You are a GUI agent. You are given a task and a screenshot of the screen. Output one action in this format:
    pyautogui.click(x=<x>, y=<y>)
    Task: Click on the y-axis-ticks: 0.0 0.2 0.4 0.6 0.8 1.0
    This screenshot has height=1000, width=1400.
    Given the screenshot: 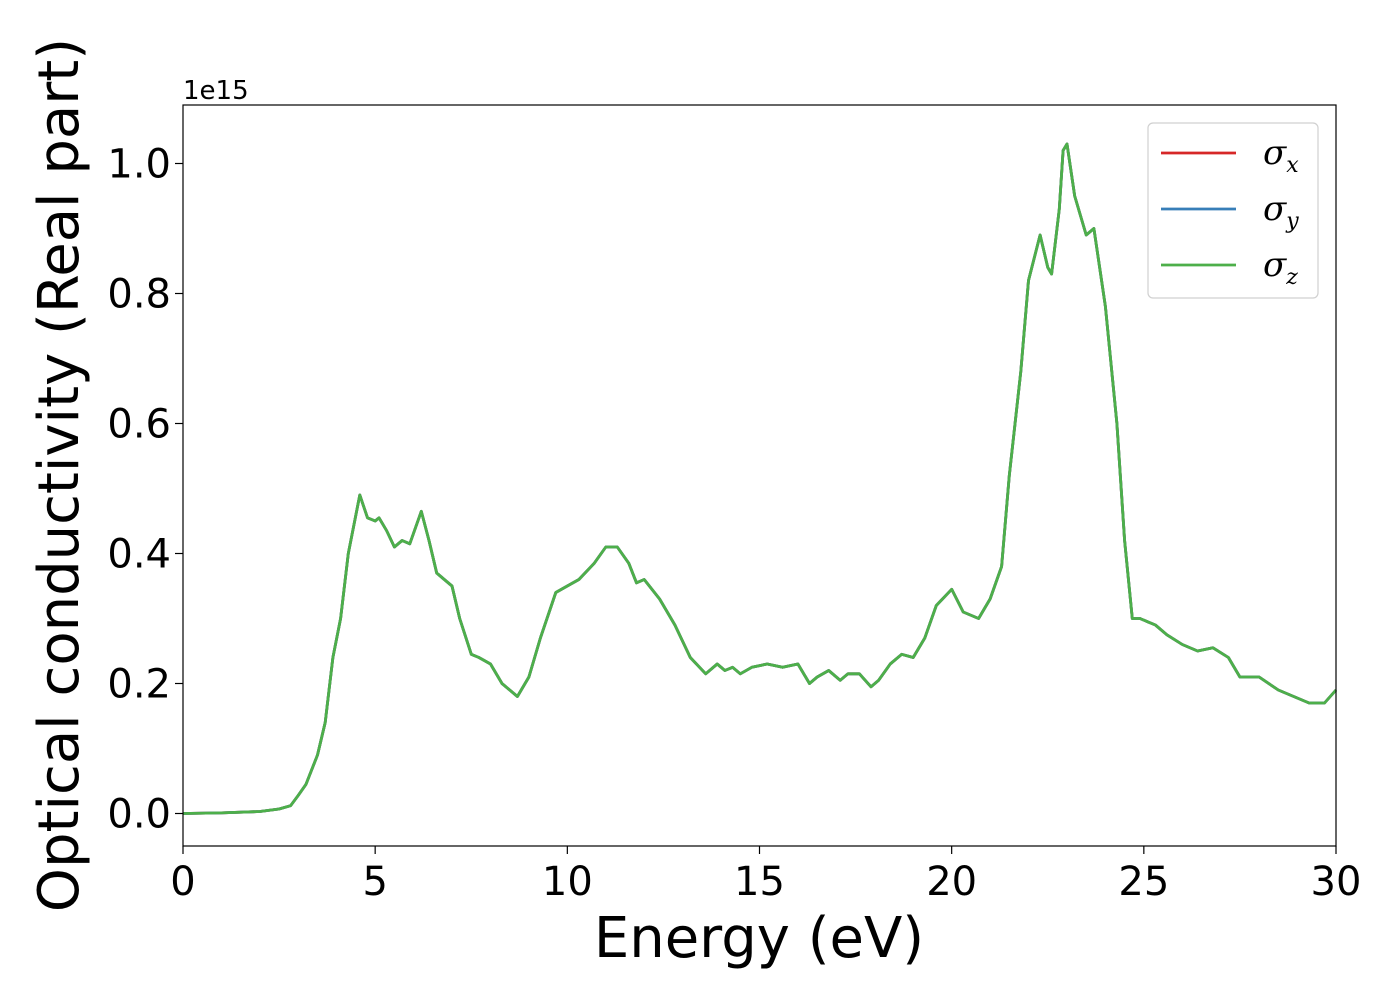 What is the action you would take?
    pyautogui.click(x=145, y=490)
    